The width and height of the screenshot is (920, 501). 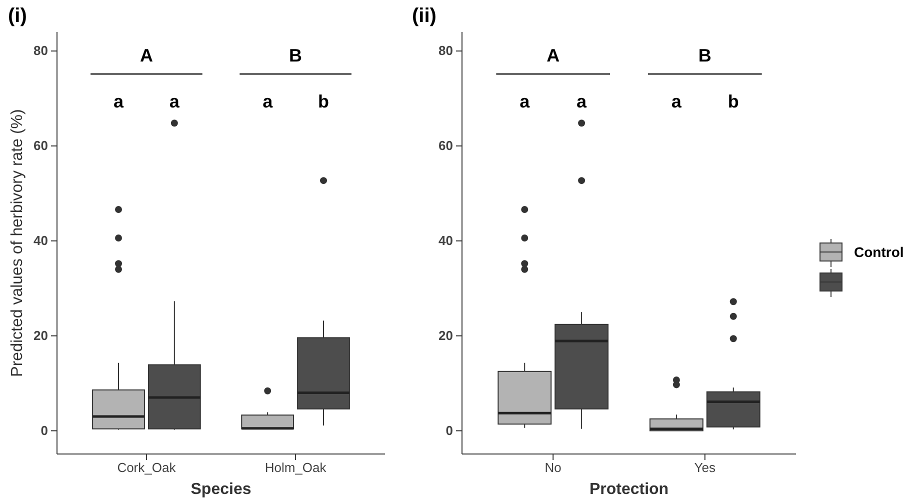 What do you see at coordinates (17, 243) in the screenshot?
I see `y-axis-title: Predicted values of herbivory rate (%)` at bounding box center [17, 243].